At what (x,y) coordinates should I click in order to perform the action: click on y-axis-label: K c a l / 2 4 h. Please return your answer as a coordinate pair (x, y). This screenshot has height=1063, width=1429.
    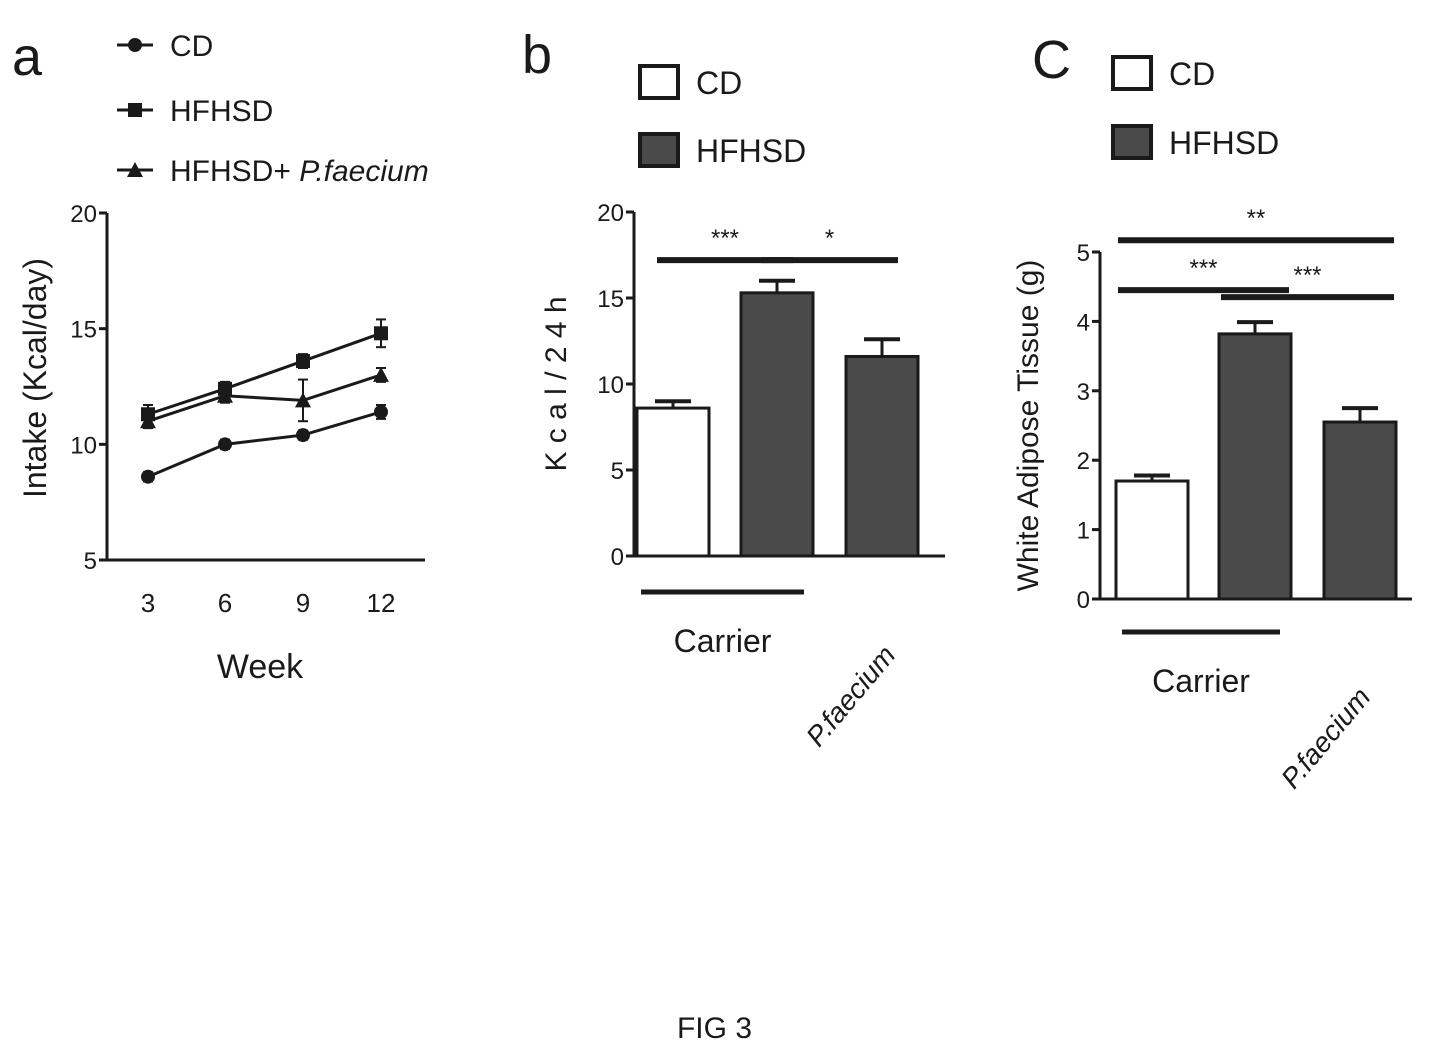
    Looking at the image, I should click on (556, 383).